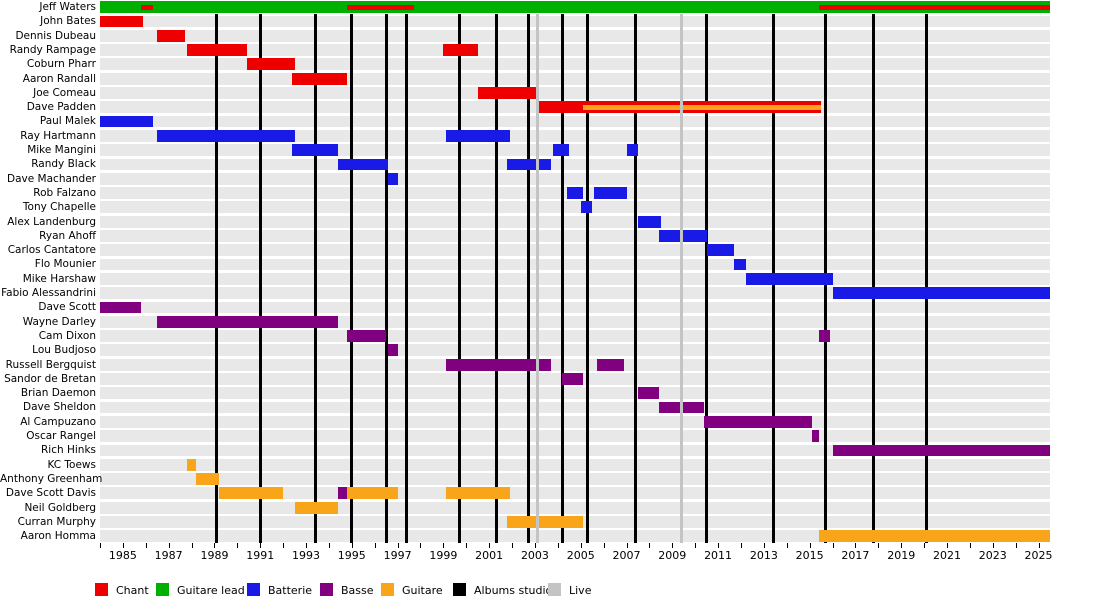 The width and height of the screenshot is (1100, 600). What do you see at coordinates (145, 590) in the screenshot?
I see `legend-item: Chant` at bounding box center [145, 590].